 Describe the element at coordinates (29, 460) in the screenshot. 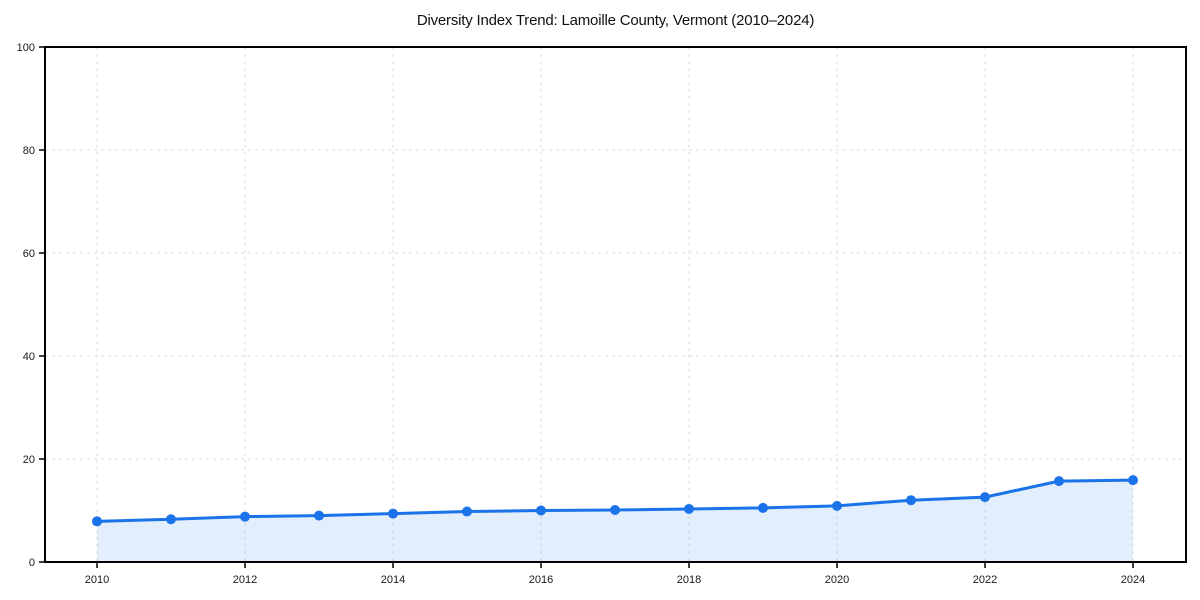

I see `y-tick-label: 20` at that location.